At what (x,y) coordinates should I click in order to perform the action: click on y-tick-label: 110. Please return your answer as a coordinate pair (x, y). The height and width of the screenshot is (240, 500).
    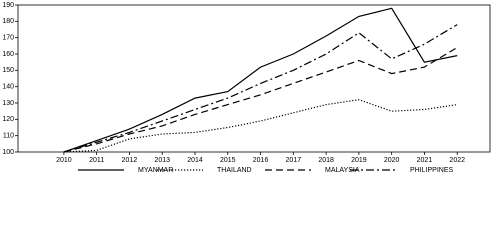
    Looking at the image, I should click on (8, 136).